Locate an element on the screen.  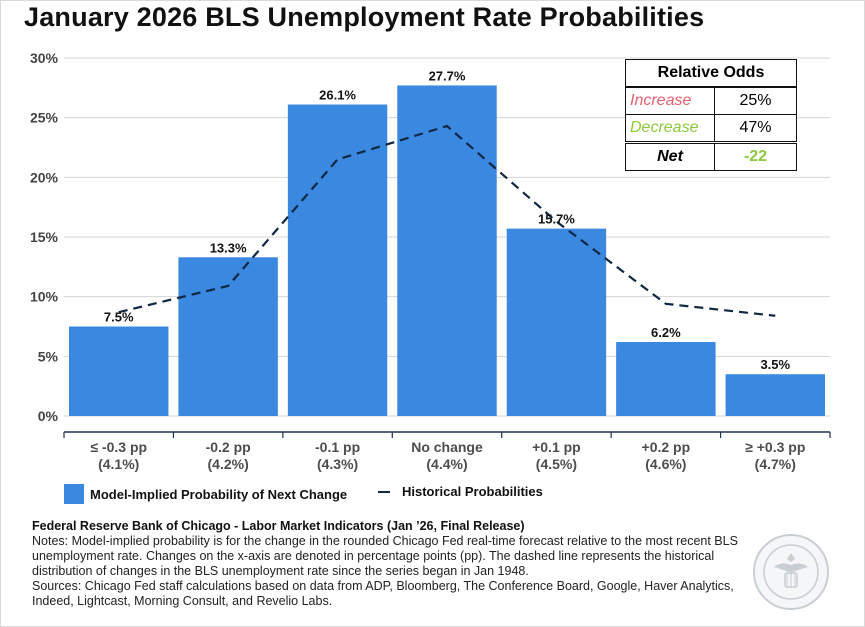
legend-line-label: Historical Probabilities is located at coordinates (472, 491).